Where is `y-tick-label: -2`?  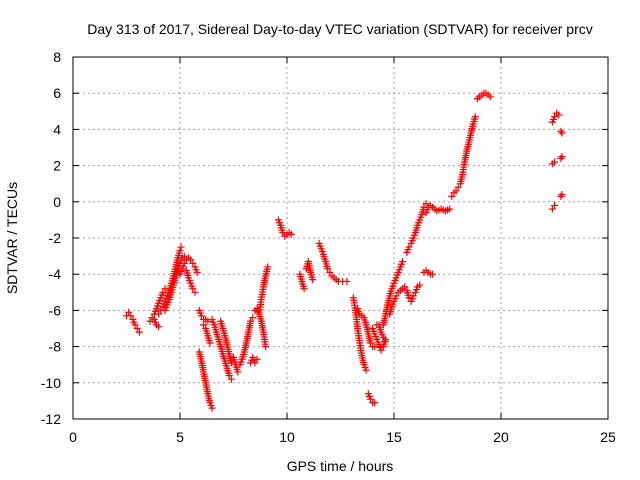 y-tick-label: -2 is located at coordinates (55, 238).